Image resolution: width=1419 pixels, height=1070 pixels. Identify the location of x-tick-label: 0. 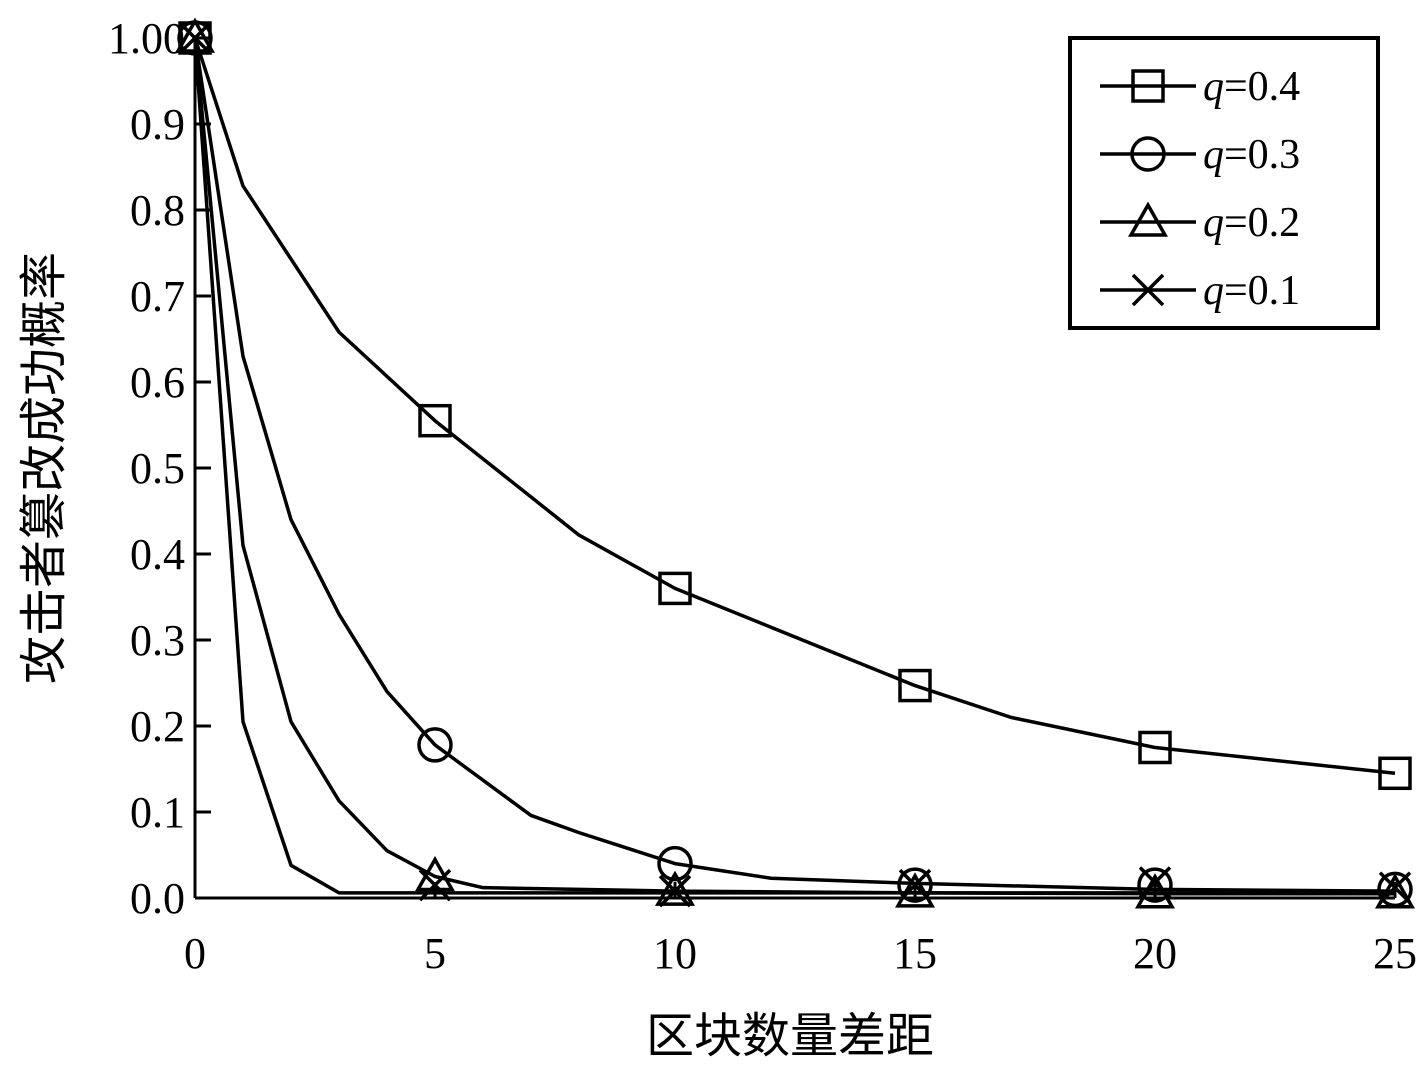
(195, 953).